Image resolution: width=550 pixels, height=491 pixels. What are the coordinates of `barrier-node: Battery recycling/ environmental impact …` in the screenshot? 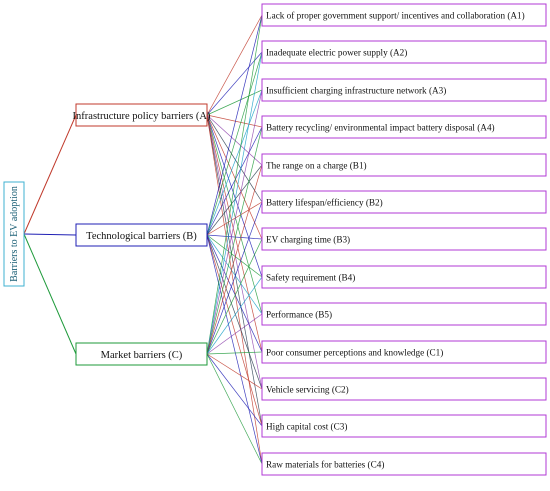 It's located at (404, 127).